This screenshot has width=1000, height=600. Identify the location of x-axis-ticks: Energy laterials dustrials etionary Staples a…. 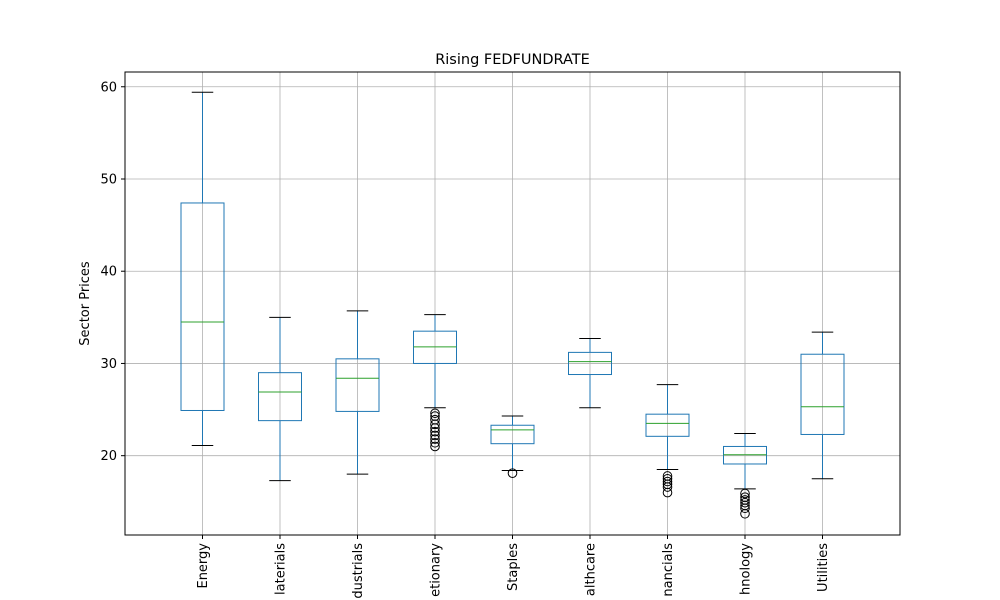
(513, 567).